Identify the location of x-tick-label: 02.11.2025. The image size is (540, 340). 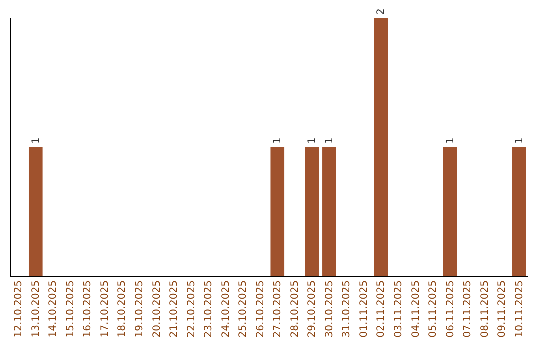
(382, 309).